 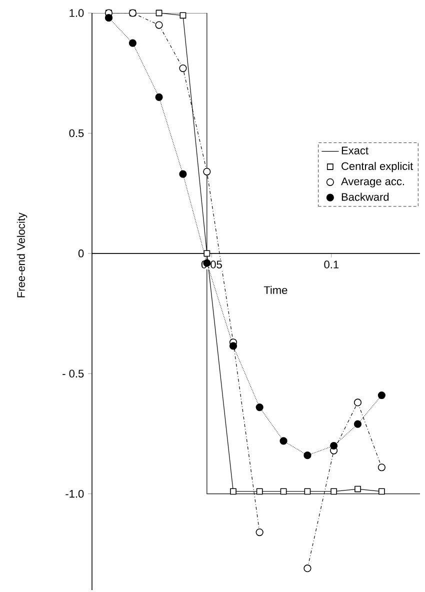 What do you see at coordinates (81, 254) in the screenshot?
I see `y-tick-label: 0` at bounding box center [81, 254].